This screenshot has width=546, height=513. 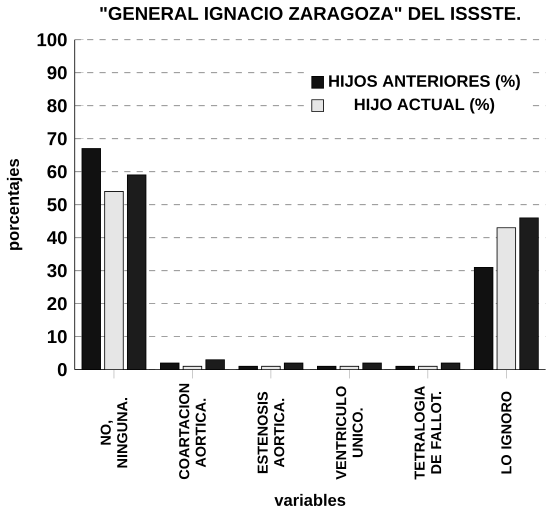 What do you see at coordinates (62, 369) in the screenshot?
I see `y-tick-label: 0` at bounding box center [62, 369].